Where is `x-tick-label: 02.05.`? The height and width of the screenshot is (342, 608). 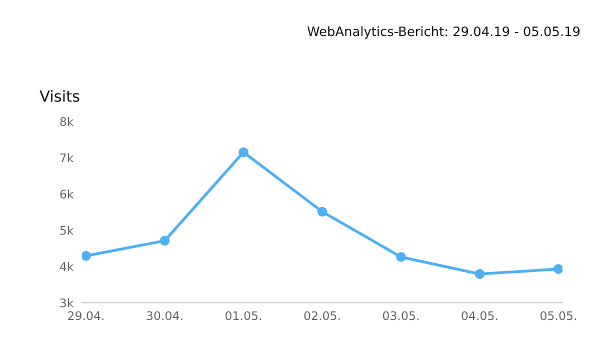 x-tick-label: 02.05. is located at coordinates (322, 315).